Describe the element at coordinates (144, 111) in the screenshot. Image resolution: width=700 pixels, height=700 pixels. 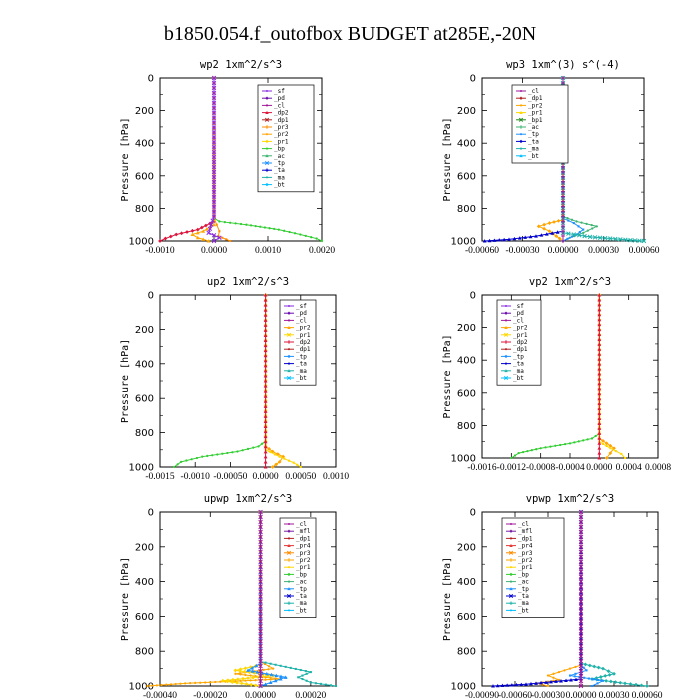
I see `y-tick-label: 200` at that location.